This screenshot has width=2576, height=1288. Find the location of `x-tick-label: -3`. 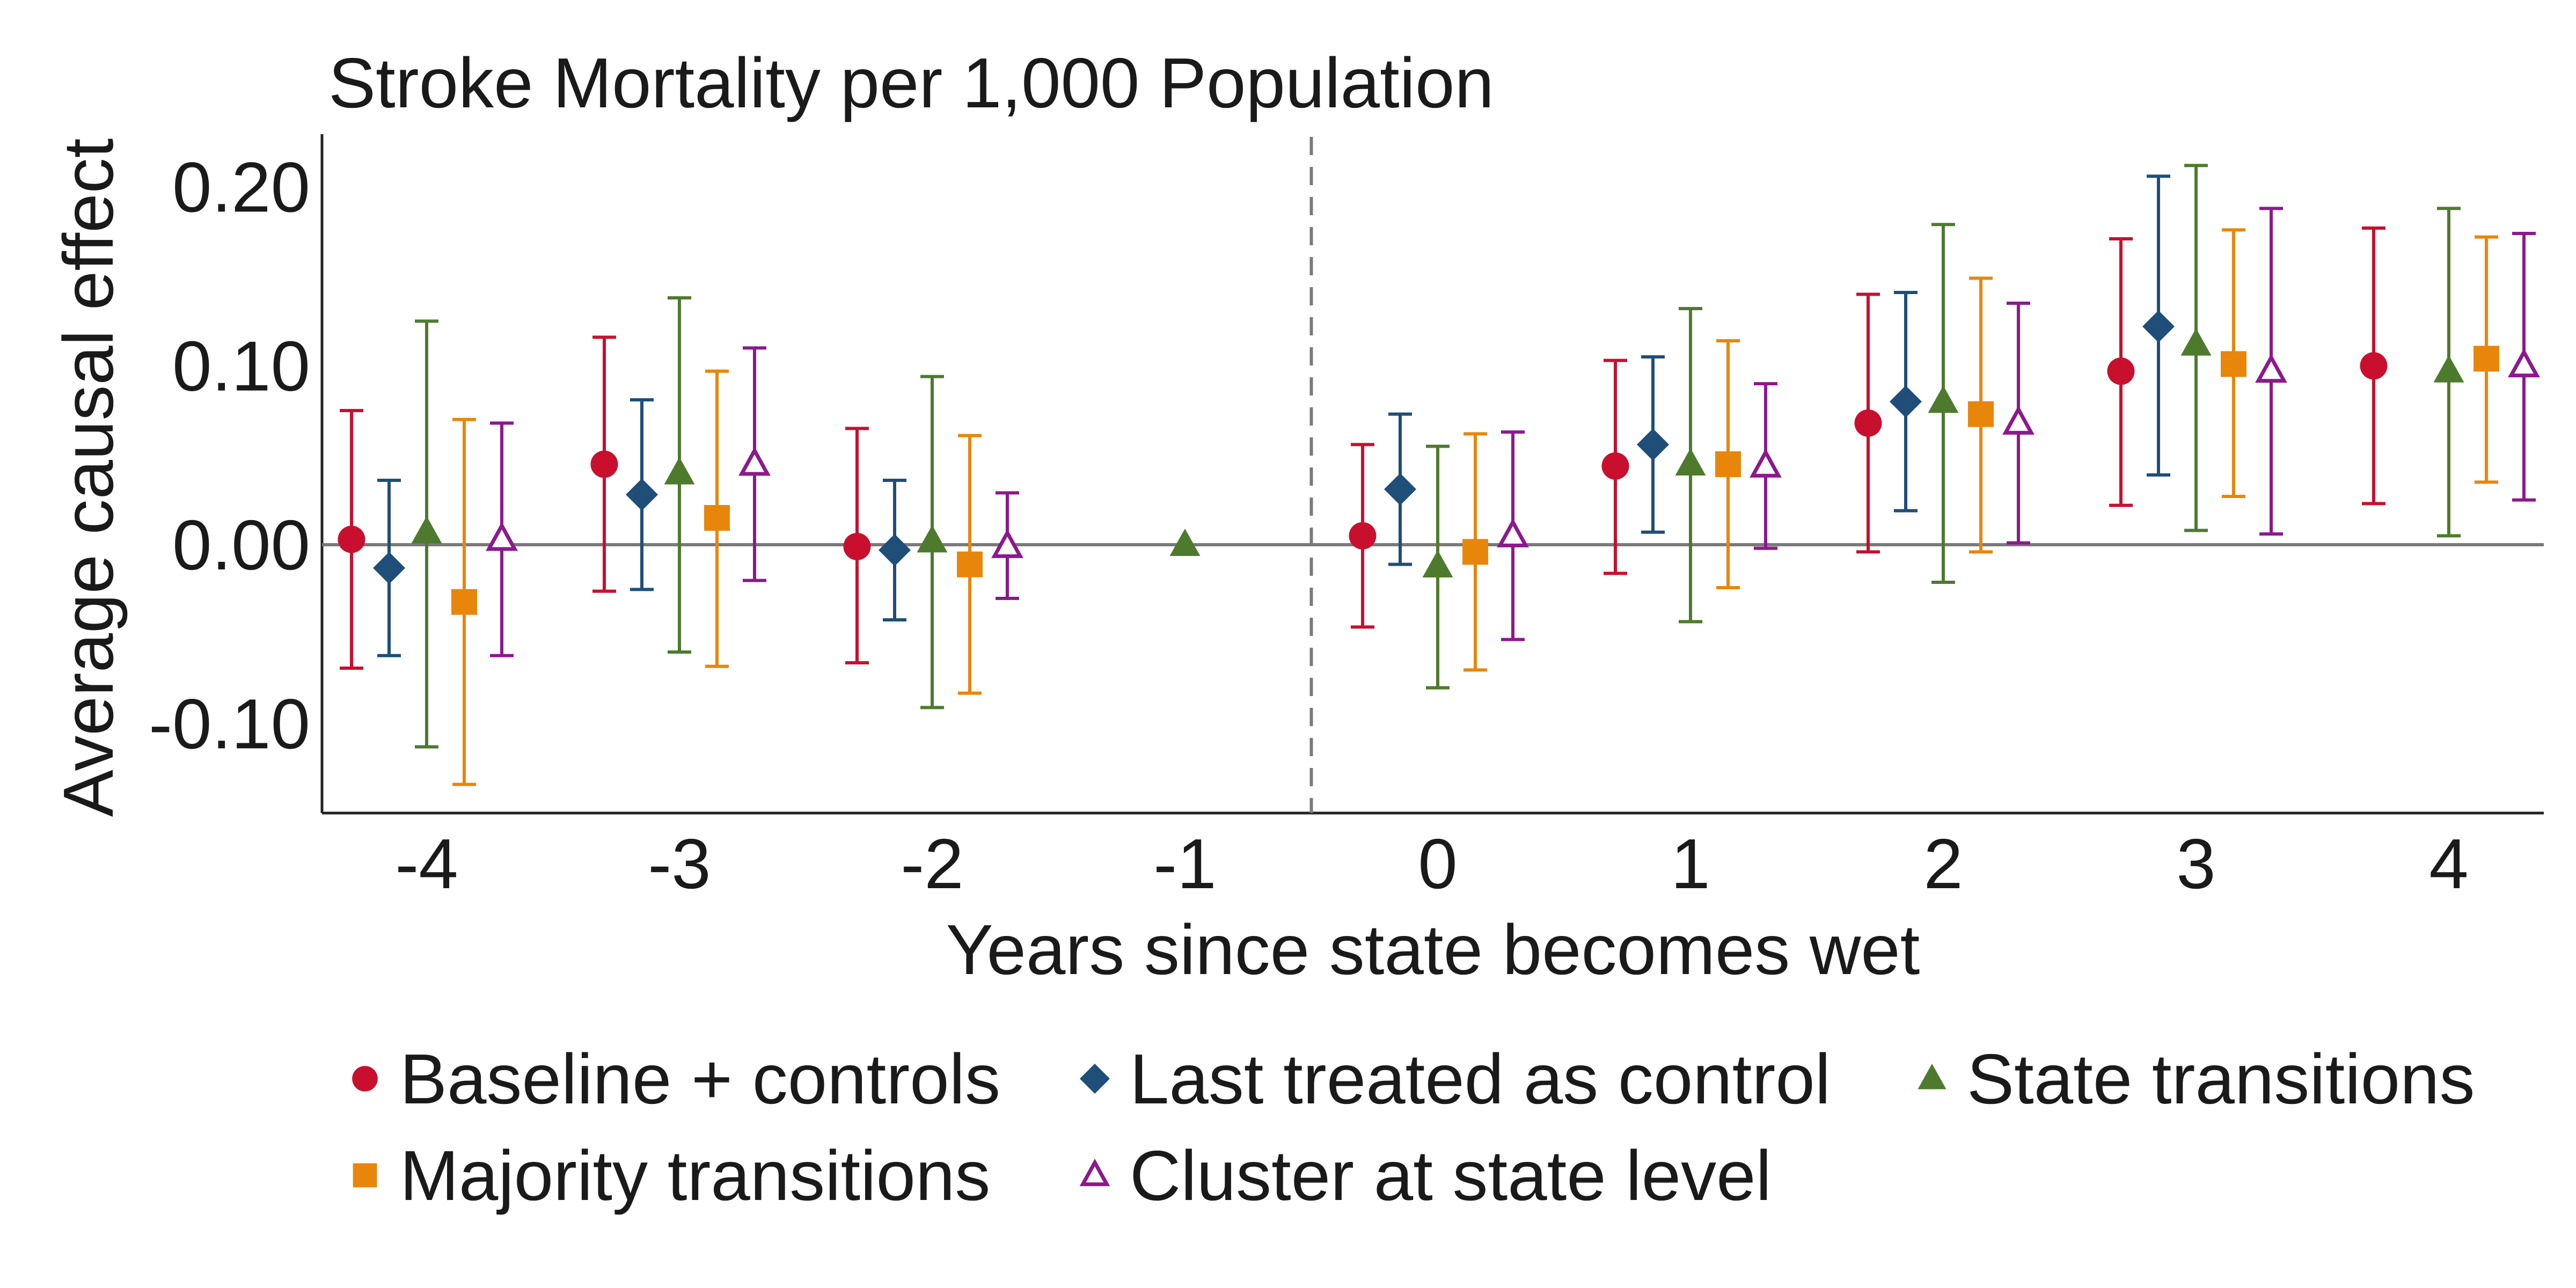

x-tick-label: -3 is located at coordinates (679, 863).